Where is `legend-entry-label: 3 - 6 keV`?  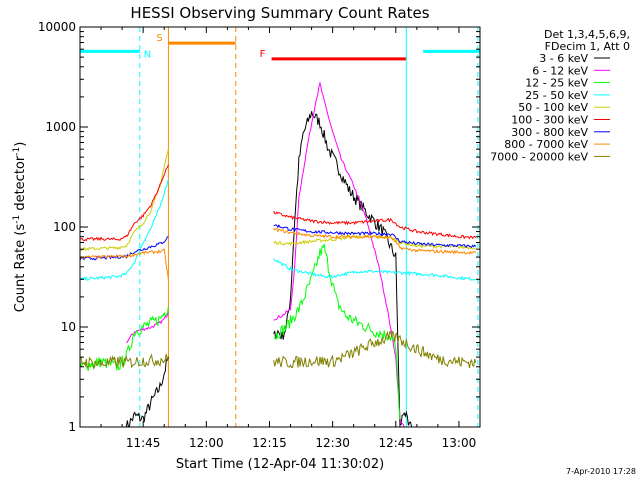
legend-entry-label: 3 - 6 keV is located at coordinates (563, 58).